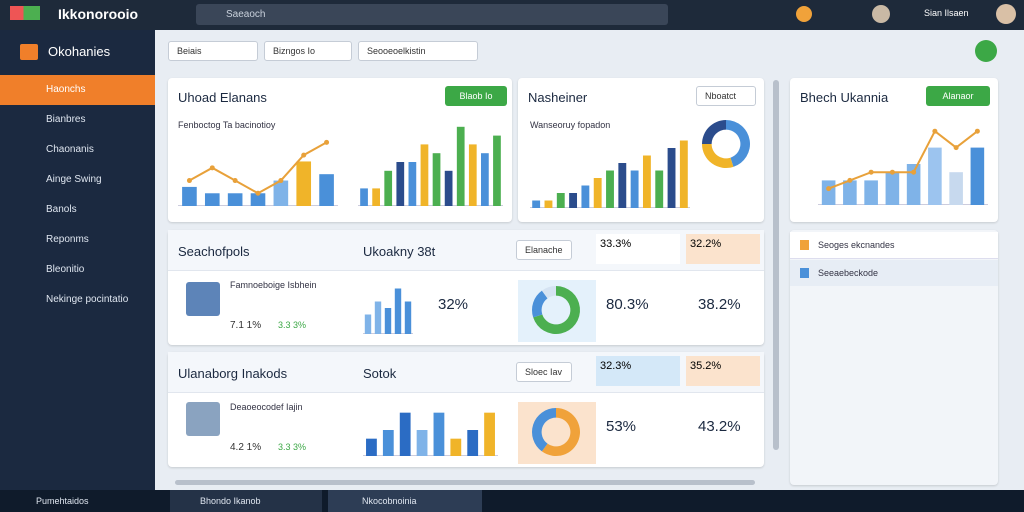 The width and height of the screenshot is (1024, 512). What do you see at coordinates (958, 96) in the screenshot?
I see `card-button: Alanaor` at bounding box center [958, 96].